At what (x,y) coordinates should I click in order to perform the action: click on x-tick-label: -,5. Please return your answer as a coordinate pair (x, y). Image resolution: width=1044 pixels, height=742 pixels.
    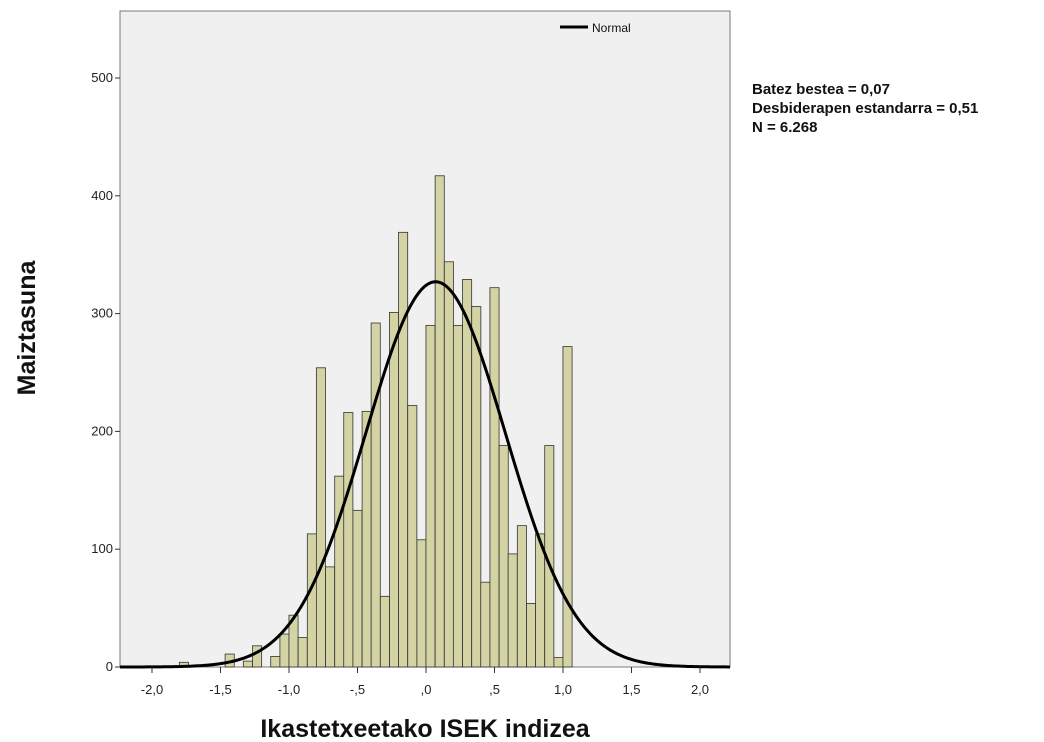
    Looking at the image, I should click on (357, 689).